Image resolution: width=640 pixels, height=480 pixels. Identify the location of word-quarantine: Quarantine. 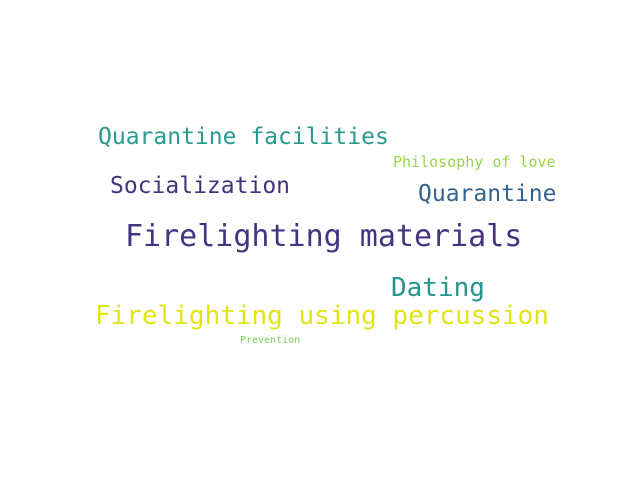
(487, 194).